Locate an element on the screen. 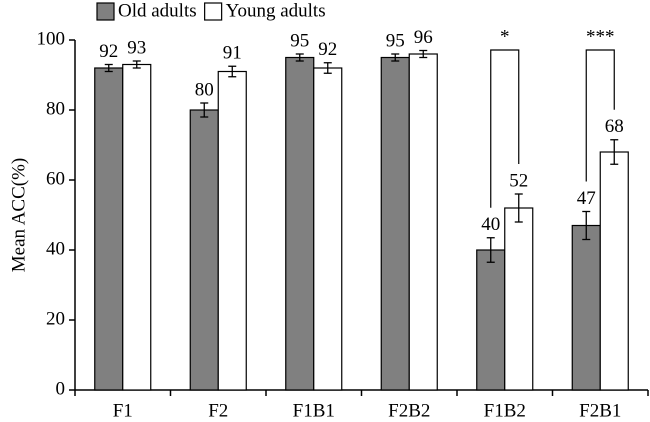  value-label: 93 is located at coordinates (136, 47).